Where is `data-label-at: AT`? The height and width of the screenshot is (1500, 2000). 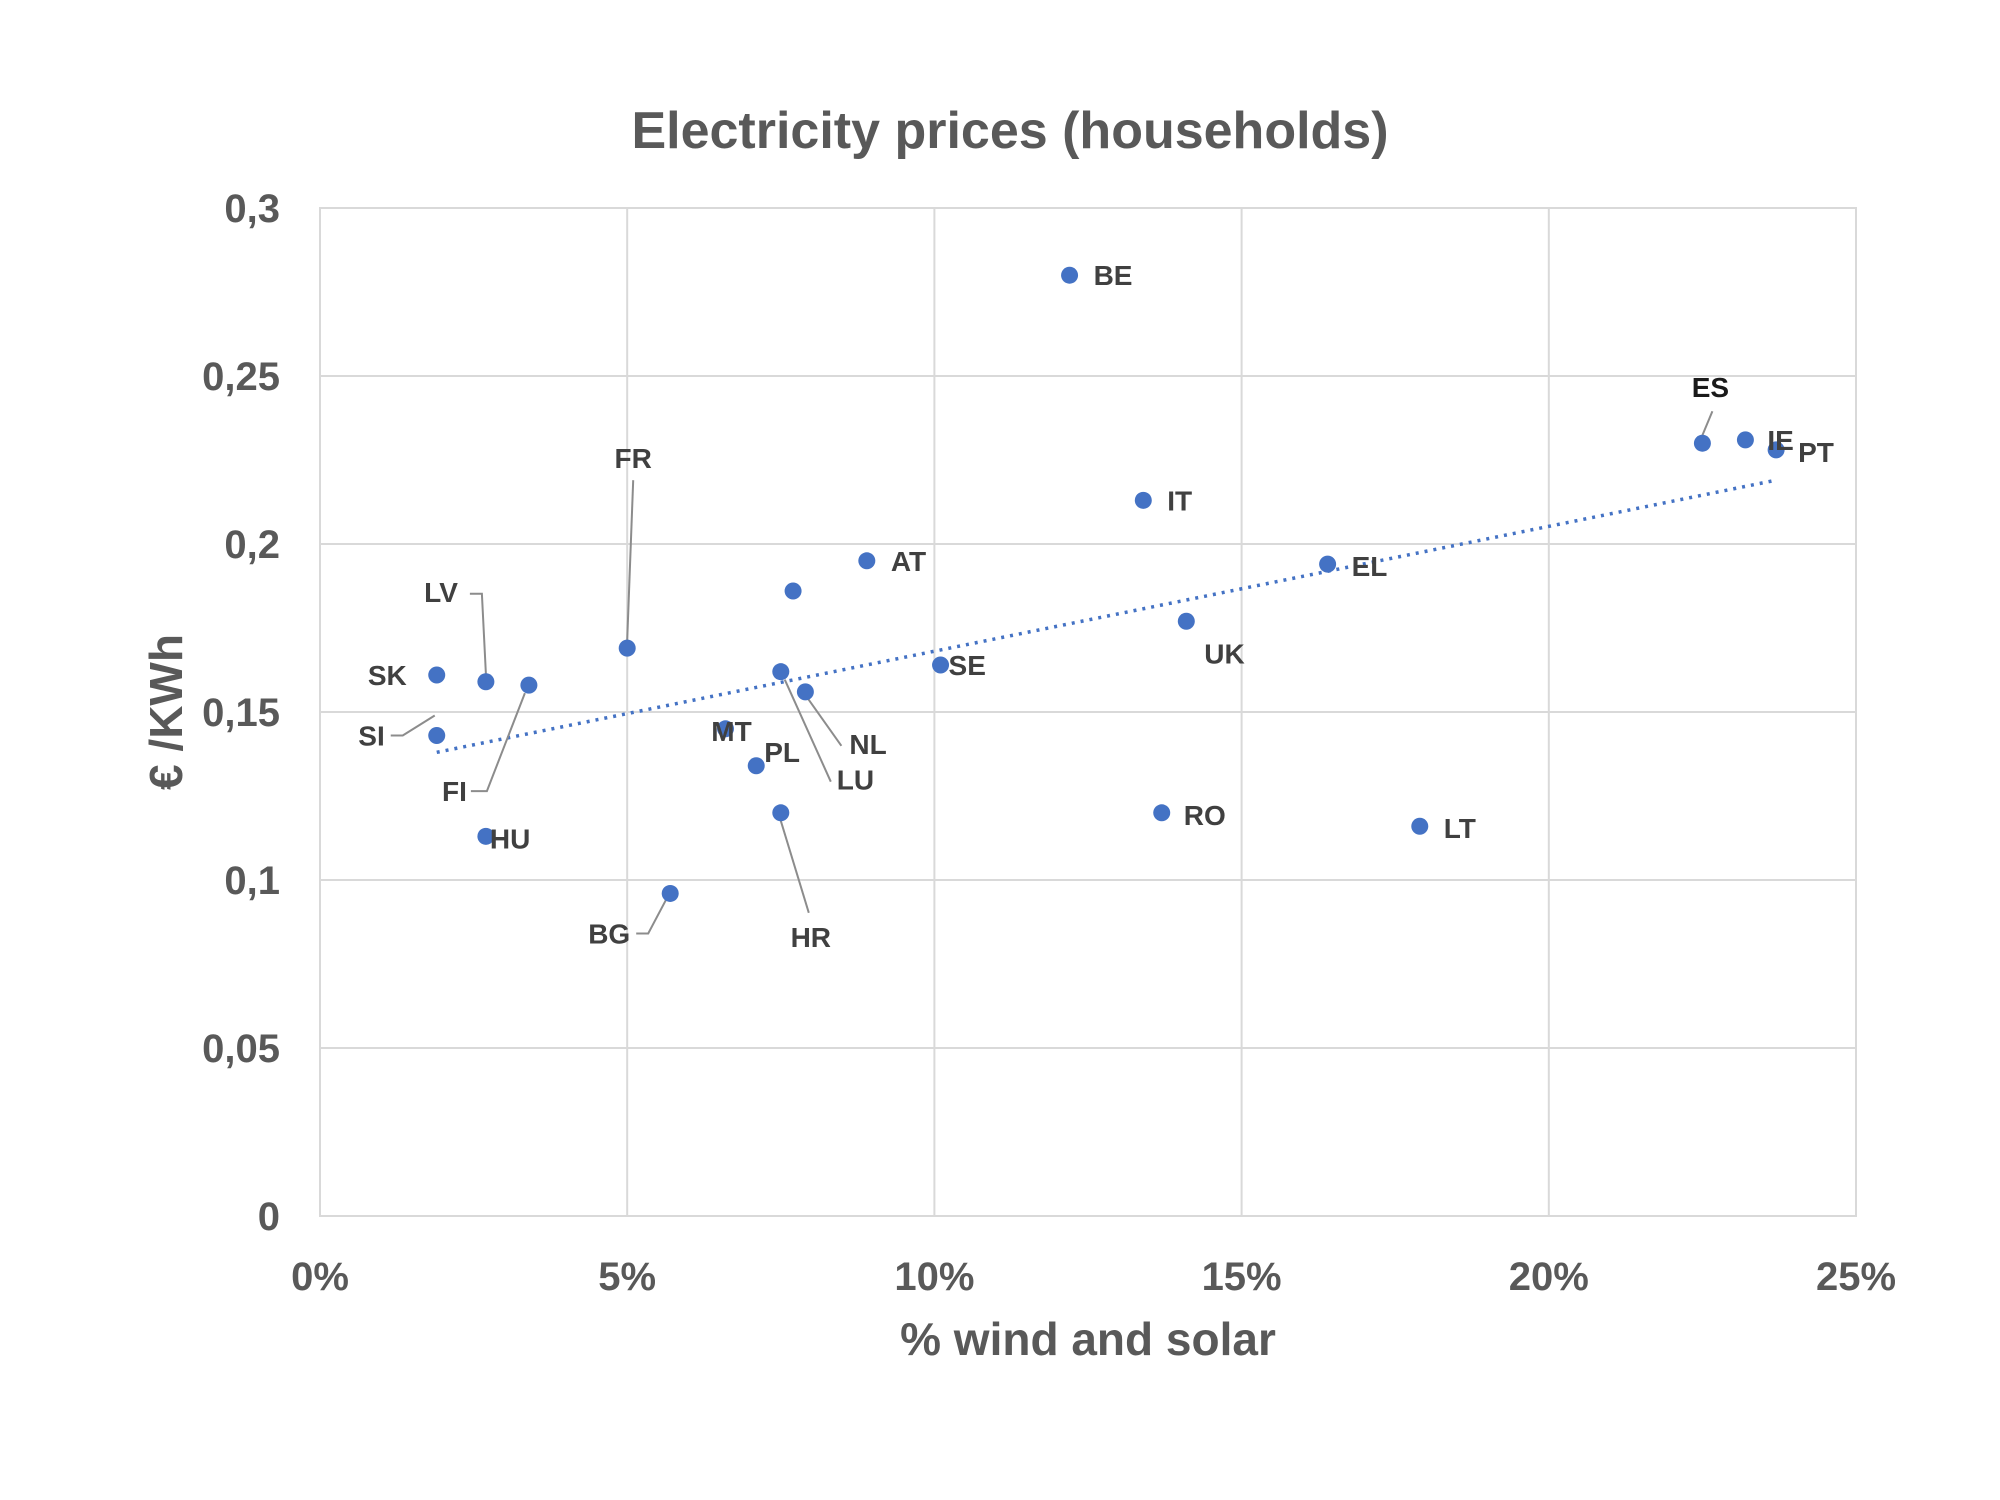 data-label-at: AT is located at coordinates (908, 561).